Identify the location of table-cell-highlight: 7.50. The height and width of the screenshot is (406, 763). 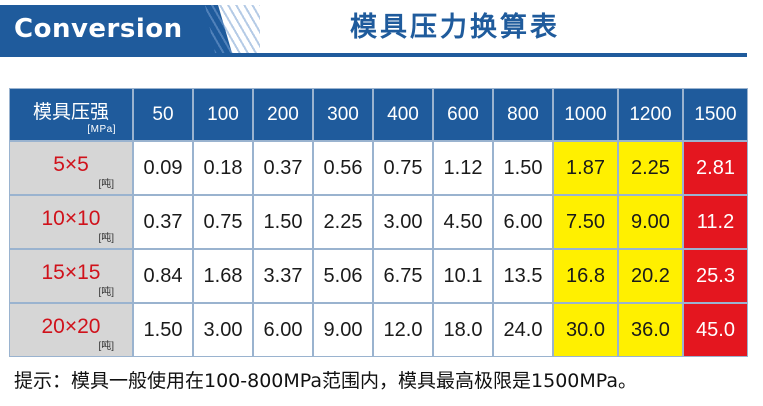
(585, 222).